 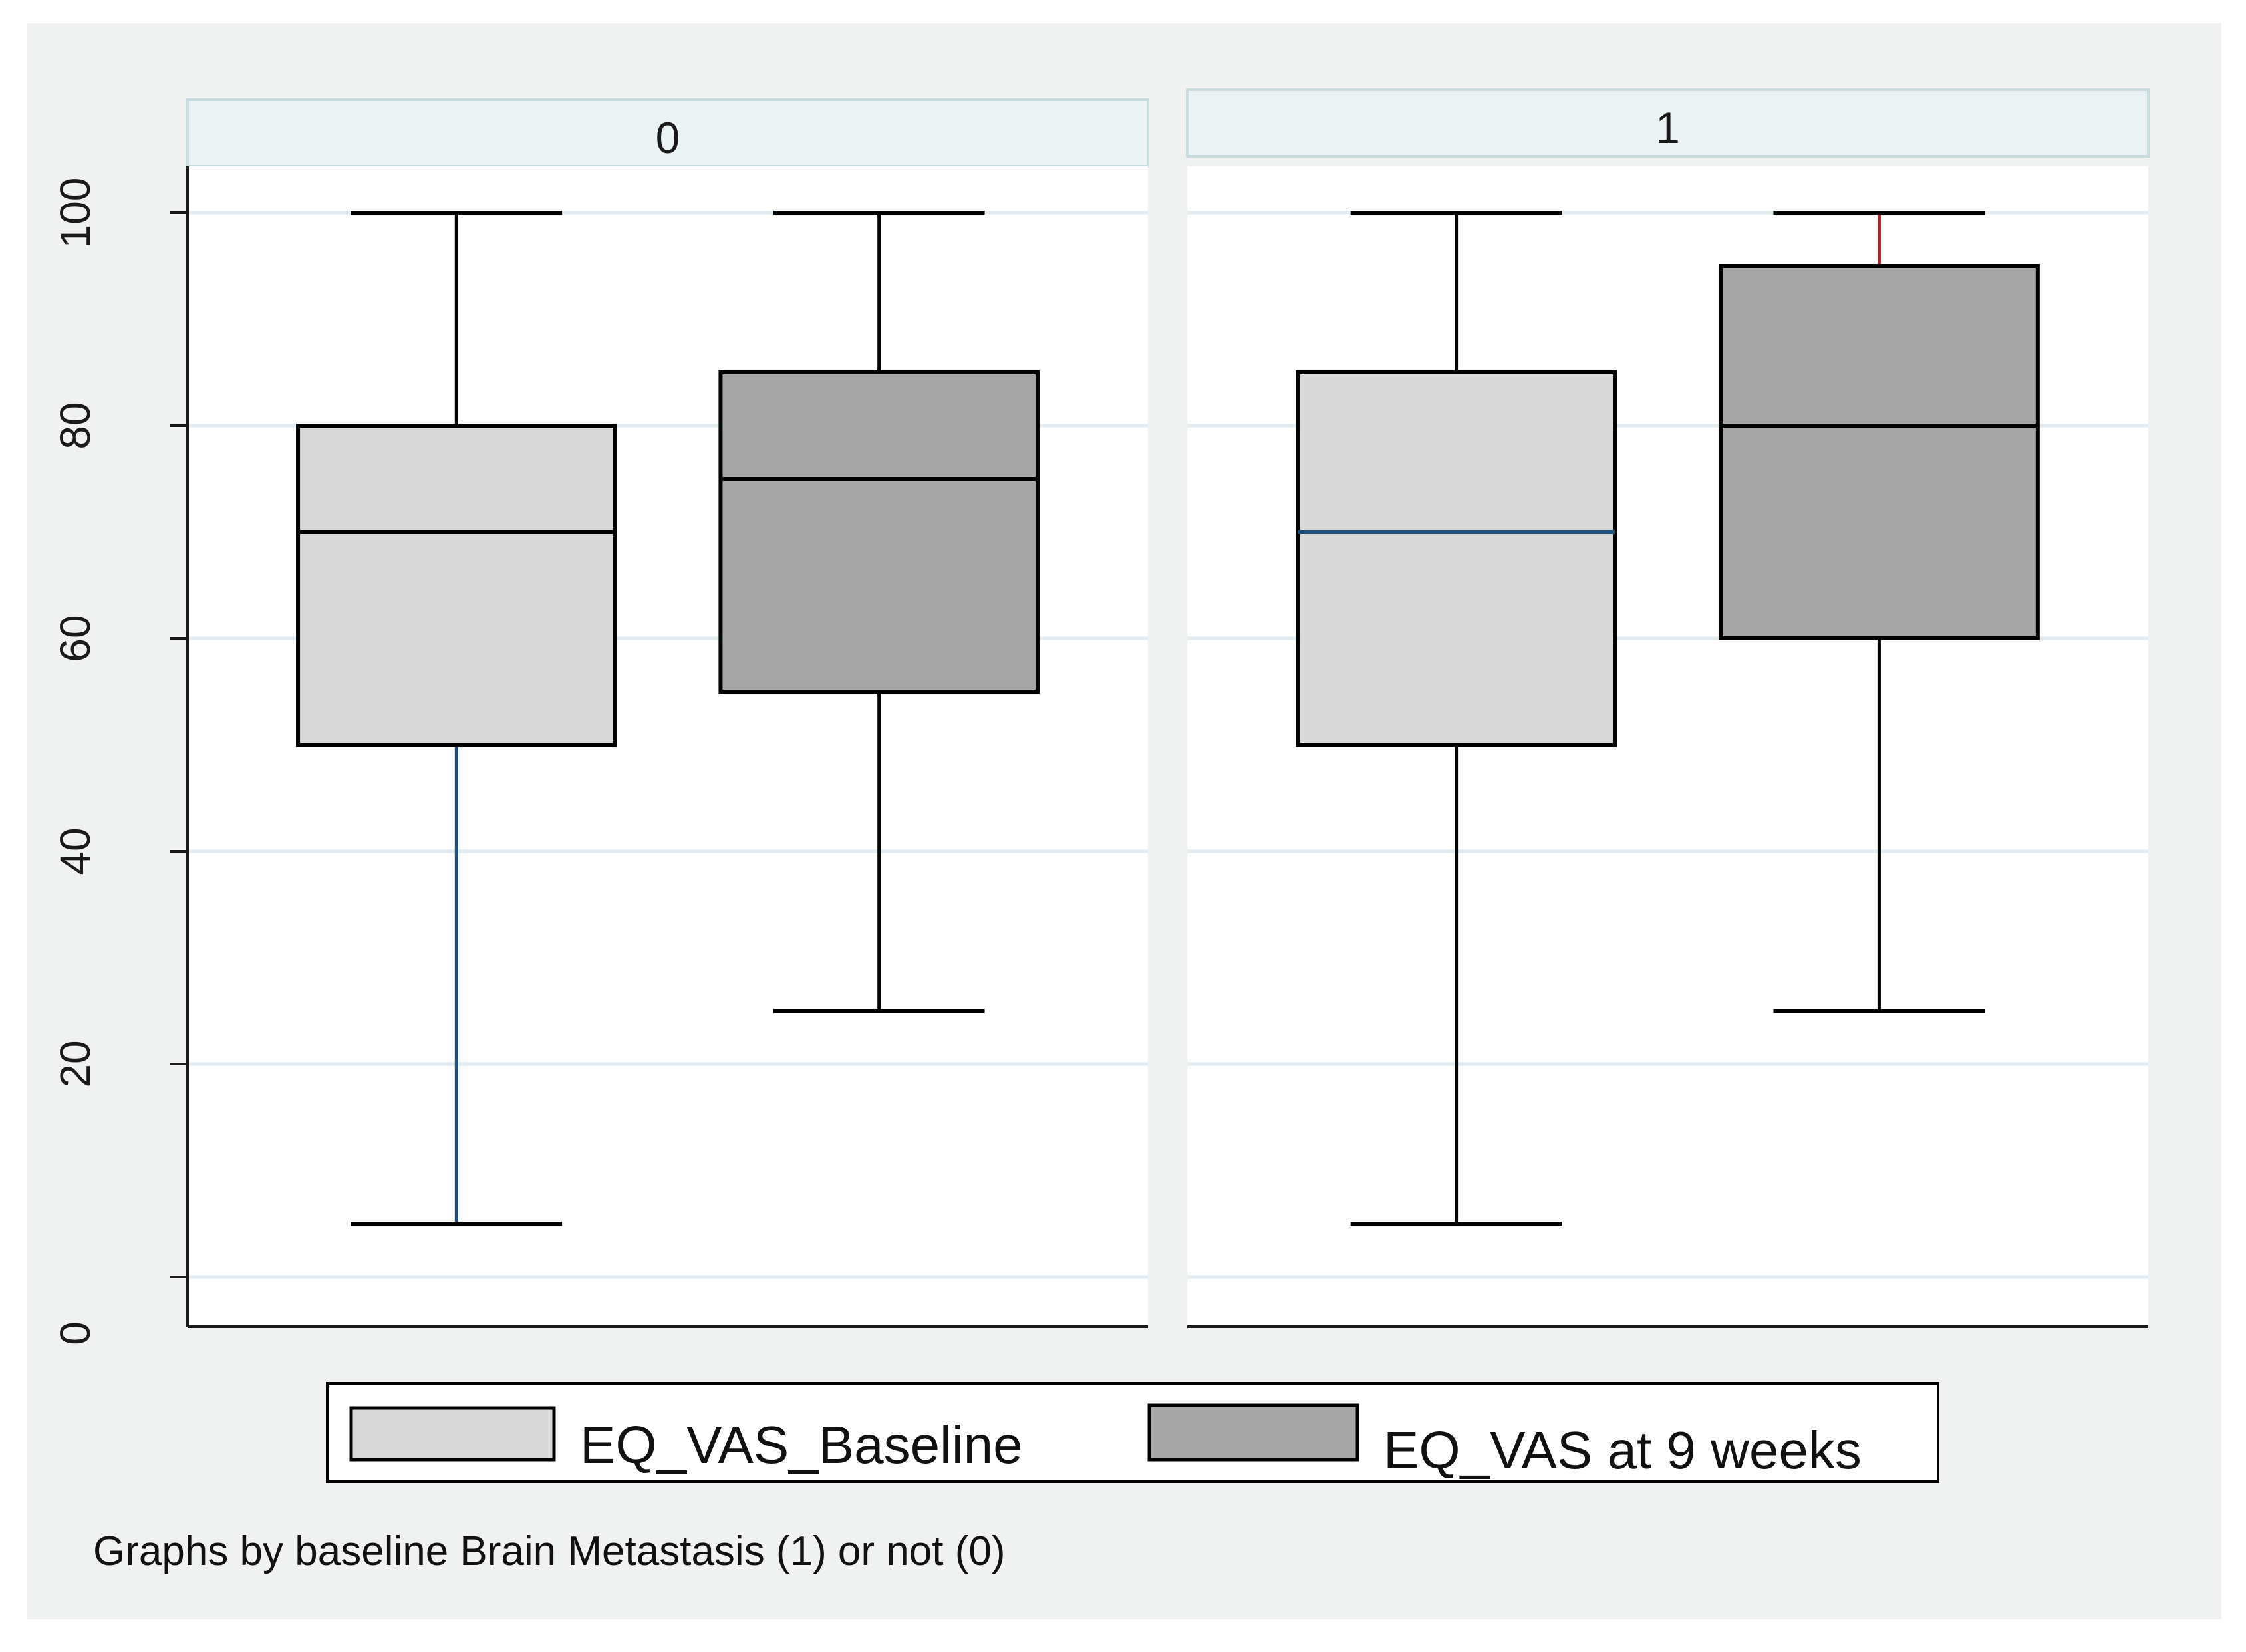 I want to click on legend-item: EQ_VAS_Baseline, so click(x=686, y=1440).